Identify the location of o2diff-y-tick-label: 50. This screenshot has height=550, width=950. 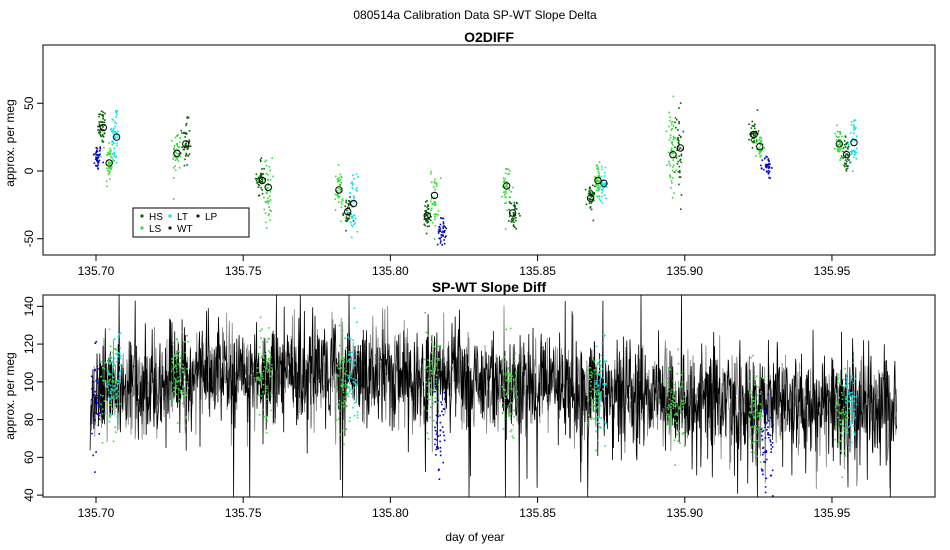
(29, 103).